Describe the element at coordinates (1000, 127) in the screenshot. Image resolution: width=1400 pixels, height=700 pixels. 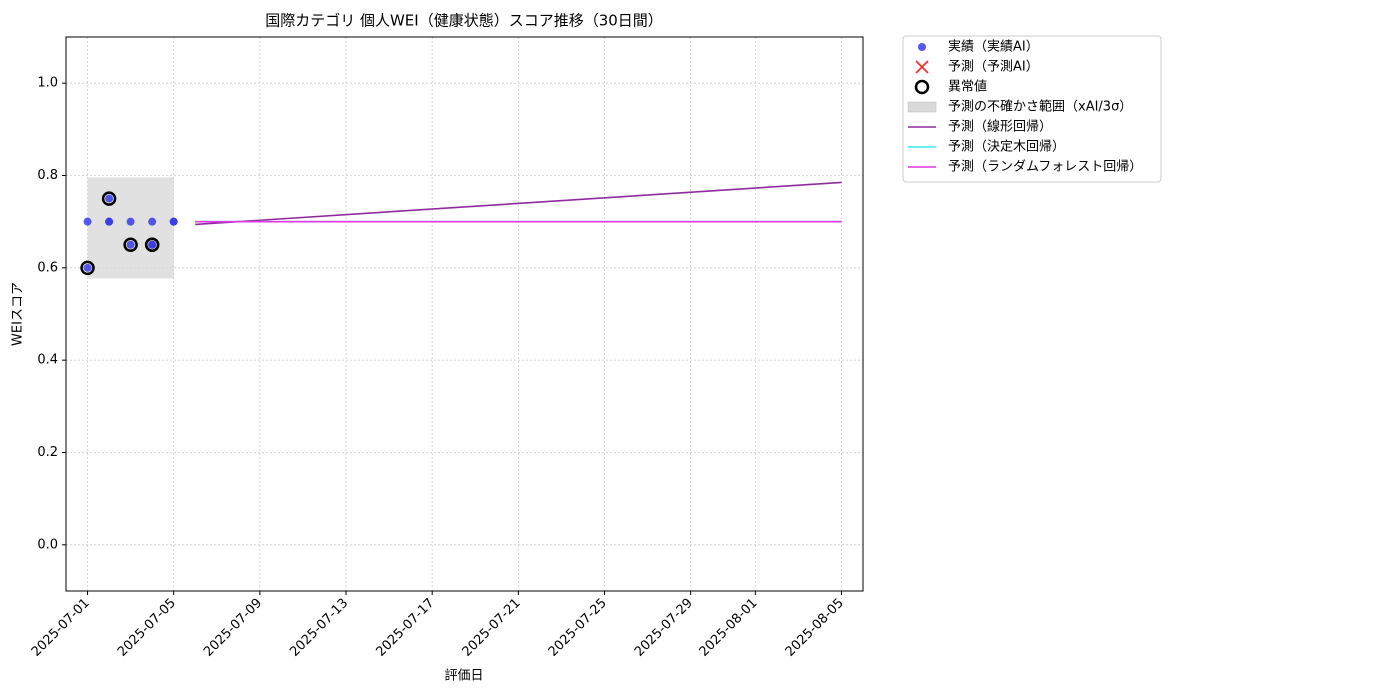
I see `legend-label: 予測（線形回帰）` at that location.